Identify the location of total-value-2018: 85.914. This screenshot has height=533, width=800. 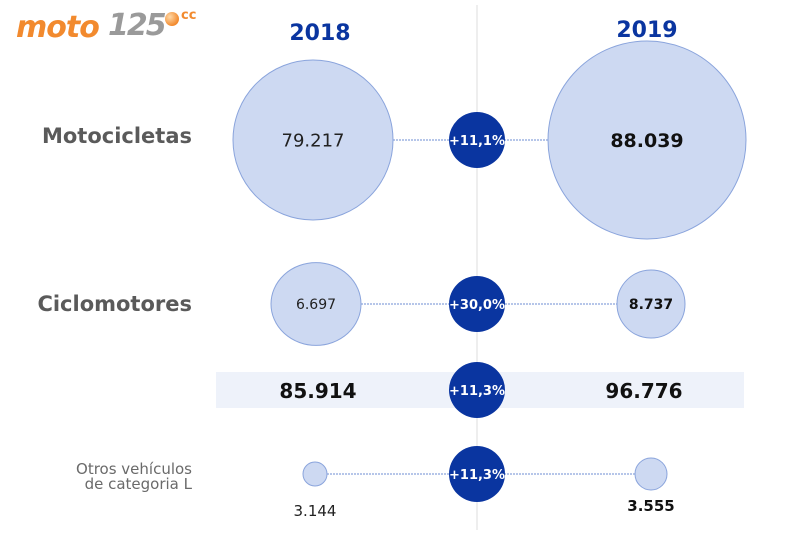
(317, 391).